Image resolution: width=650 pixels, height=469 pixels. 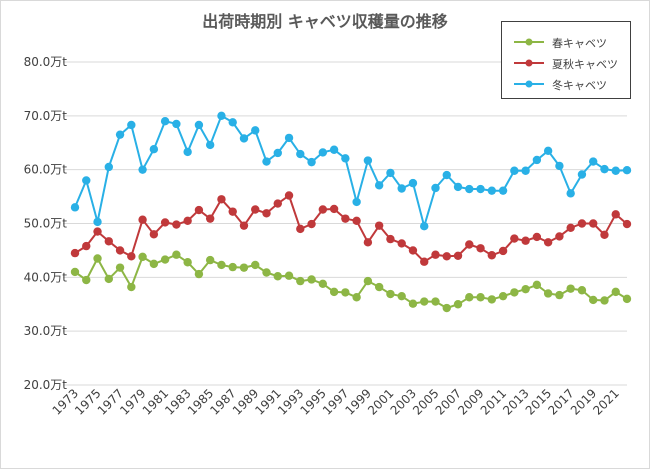 What do you see at coordinates (585, 64) in the screenshot?
I see `legend-label-summer-autumn: 夏秋キャベツ` at bounding box center [585, 64].